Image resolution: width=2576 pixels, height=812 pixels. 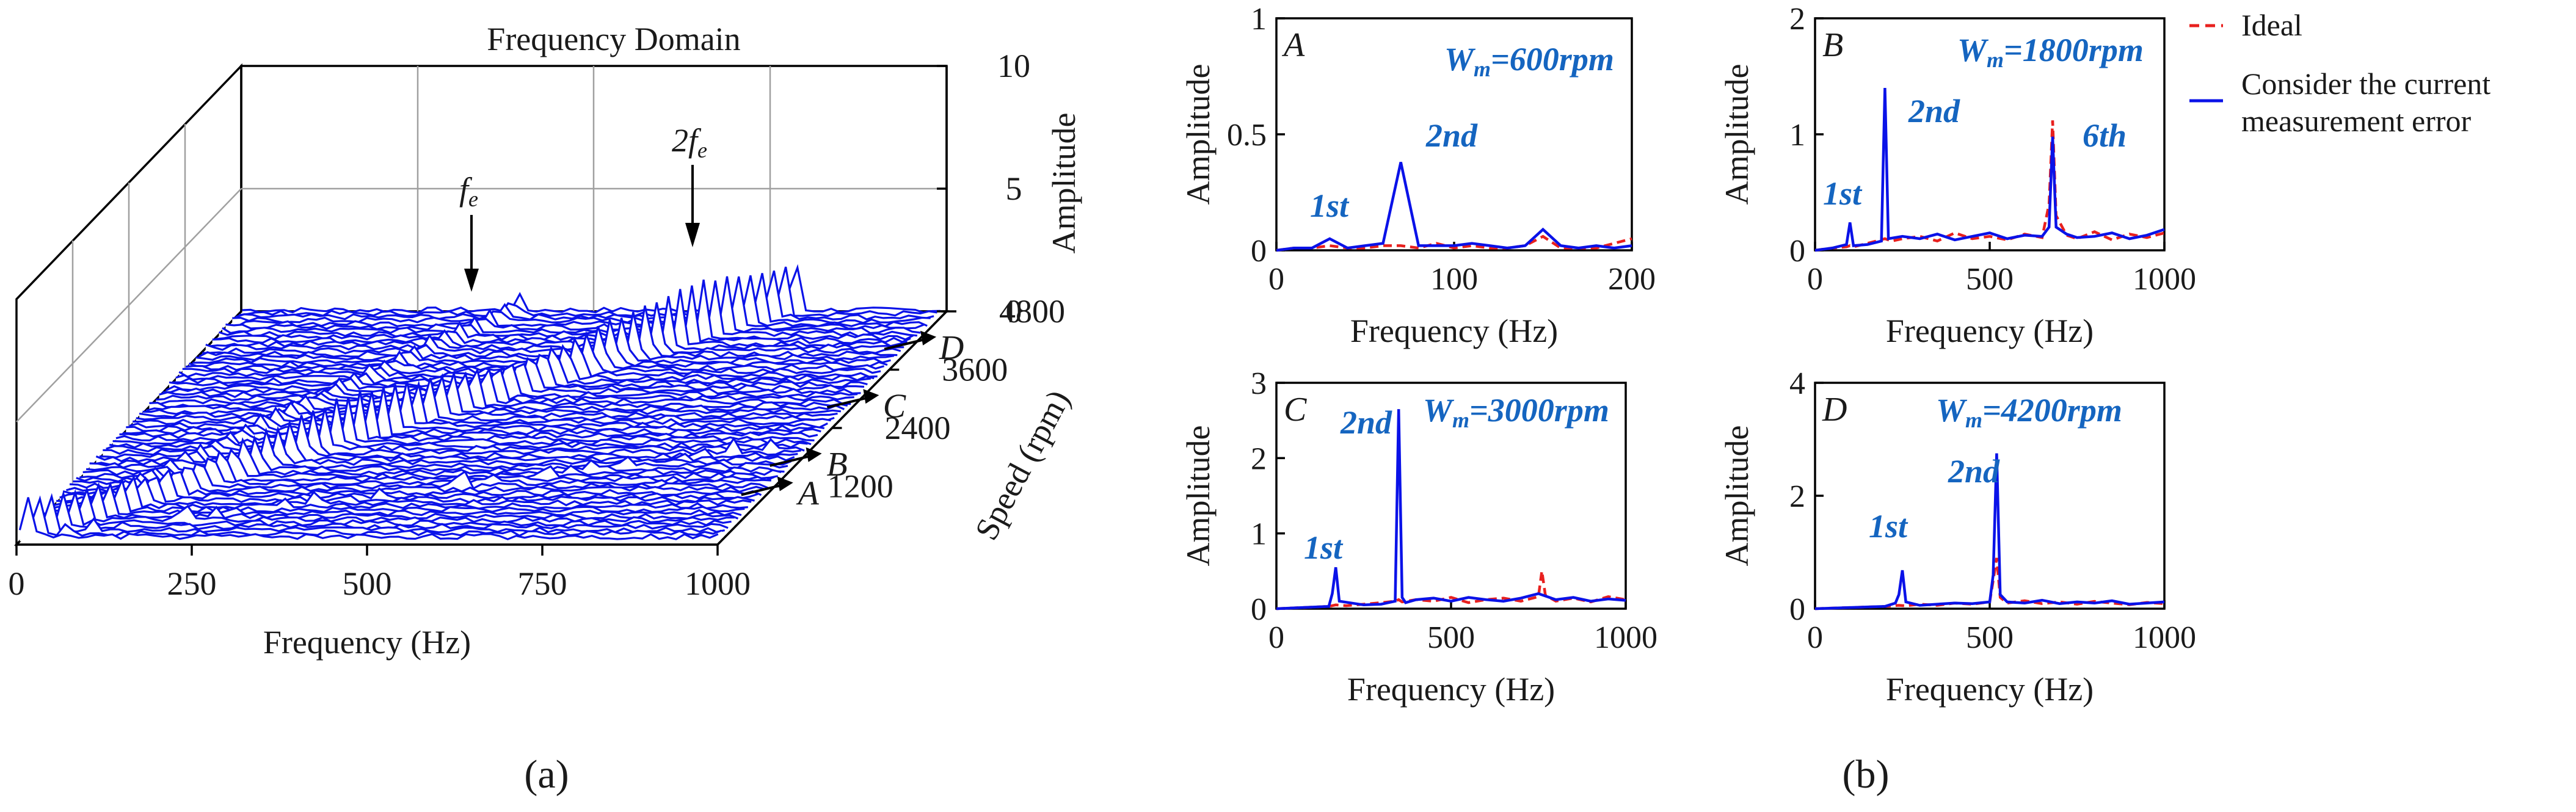 I want to click on 2fe-label: 2fe, so click(x=689, y=142).